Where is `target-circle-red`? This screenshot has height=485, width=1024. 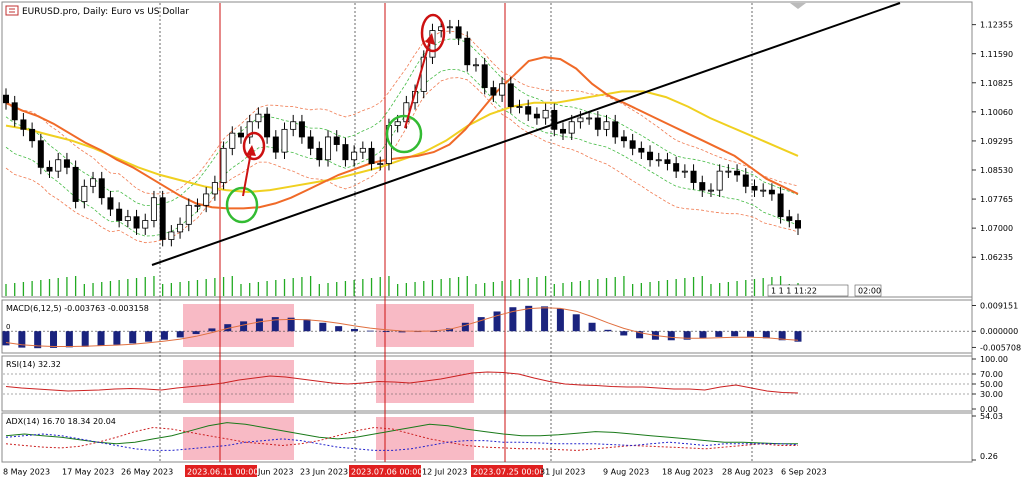 target-circle-red is located at coordinates (254, 146).